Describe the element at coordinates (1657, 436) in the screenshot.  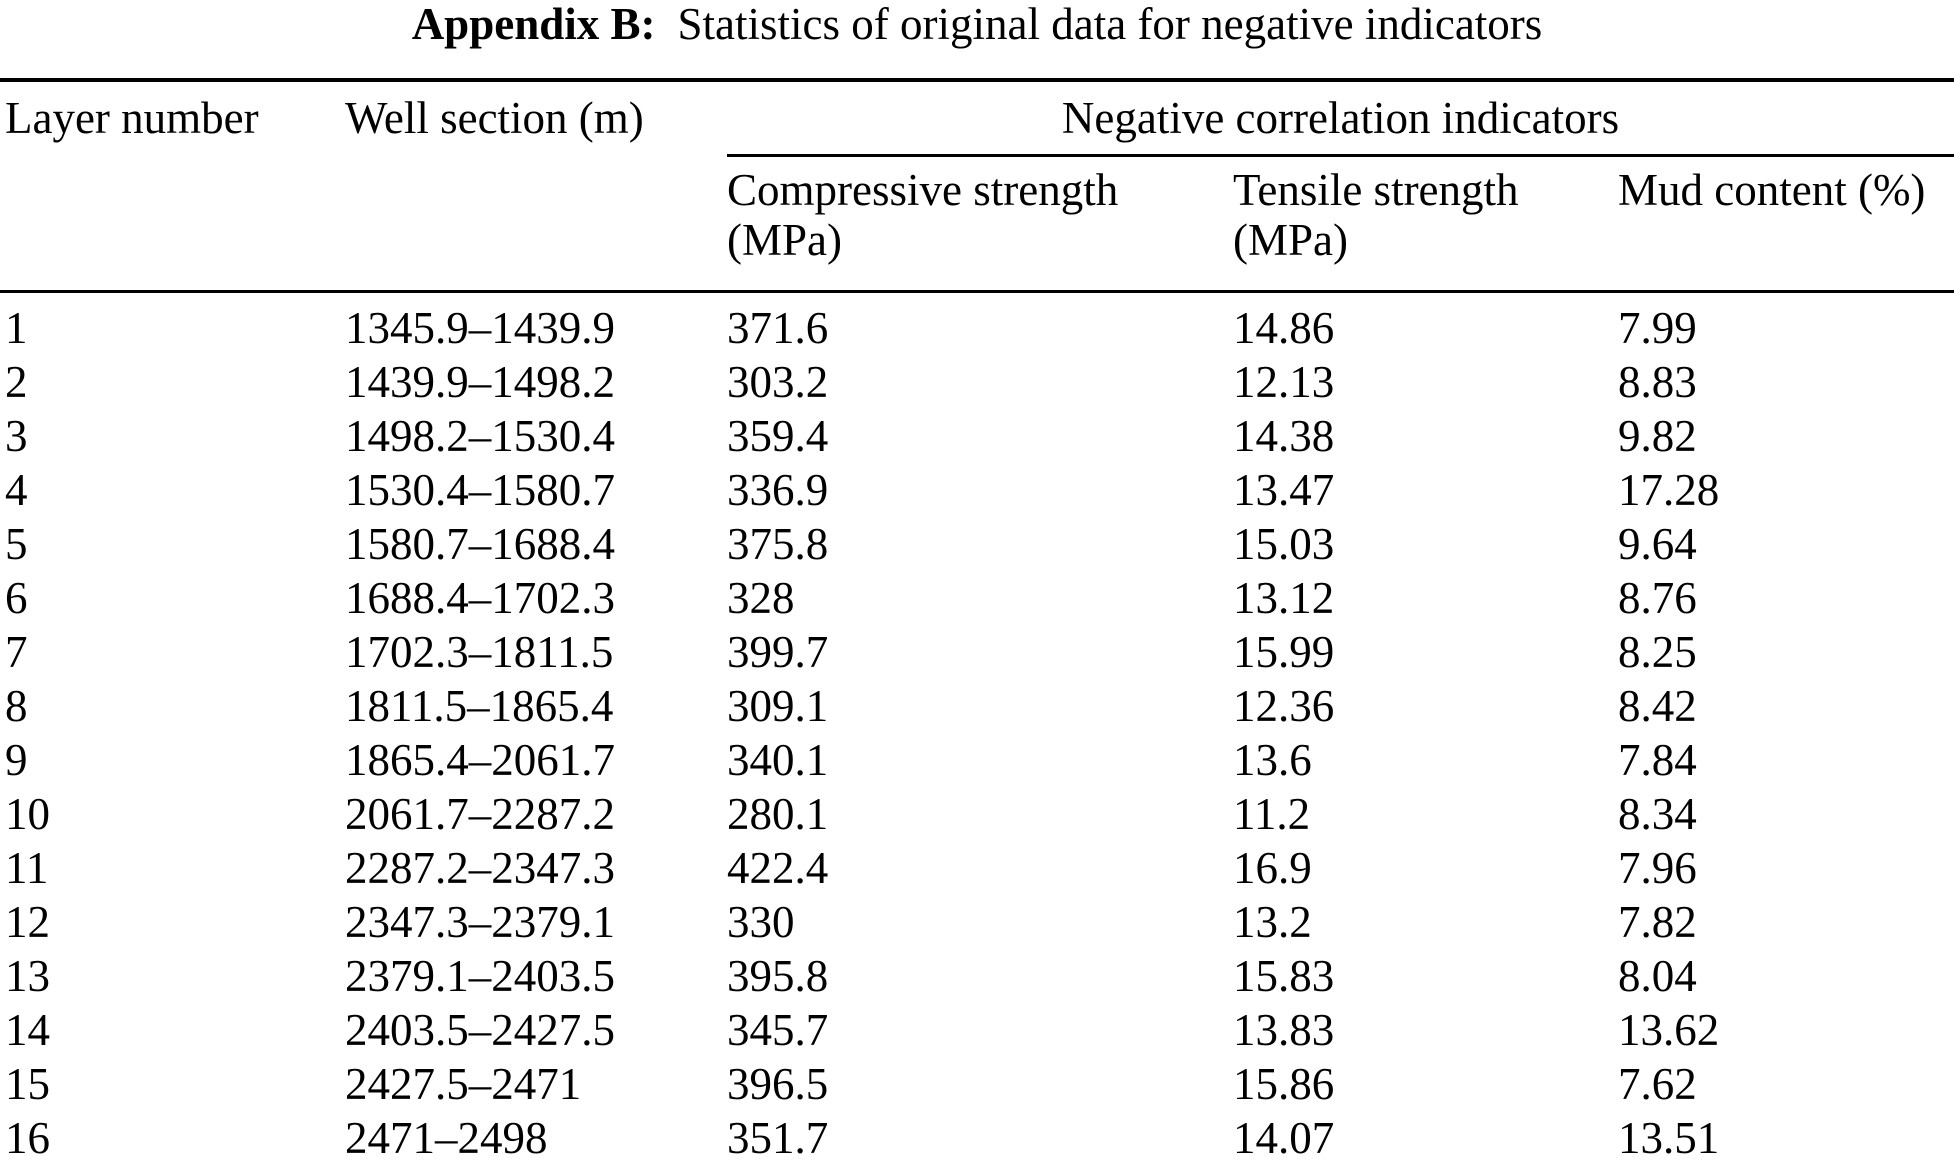
I see `mud-cell: 9.82` at that location.